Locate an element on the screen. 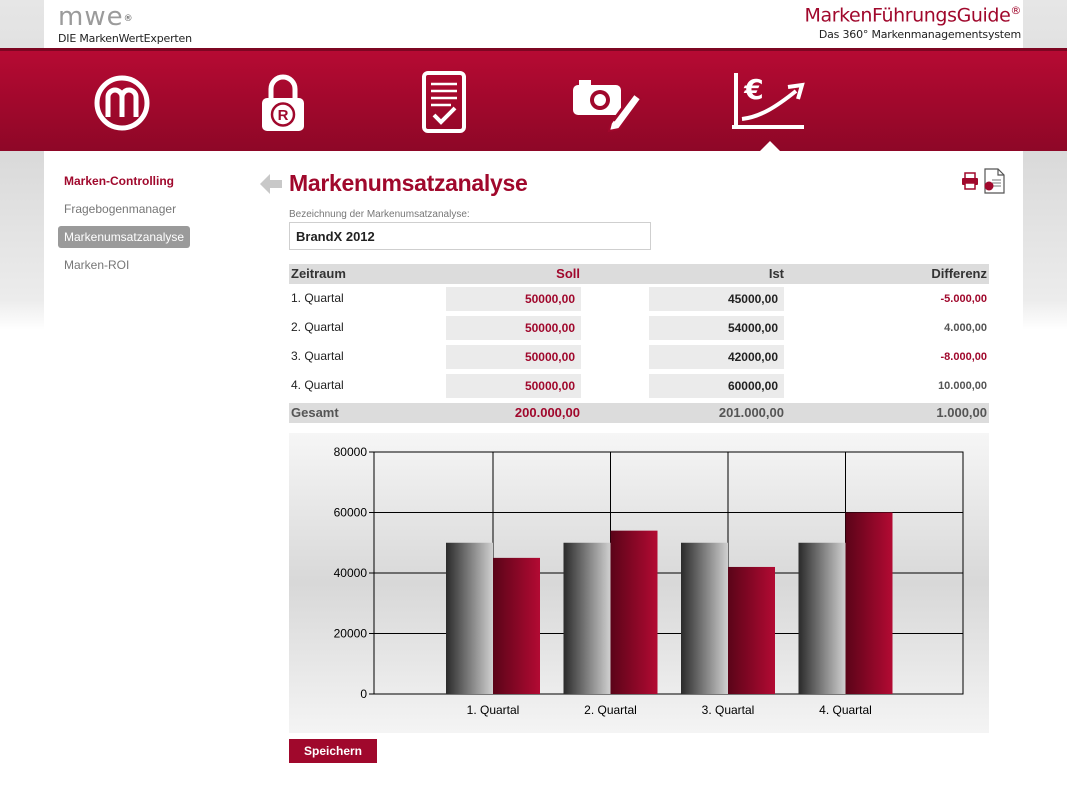 This screenshot has height=786, width=1067. x-tick-label: 1. Quartal is located at coordinates (493, 710).